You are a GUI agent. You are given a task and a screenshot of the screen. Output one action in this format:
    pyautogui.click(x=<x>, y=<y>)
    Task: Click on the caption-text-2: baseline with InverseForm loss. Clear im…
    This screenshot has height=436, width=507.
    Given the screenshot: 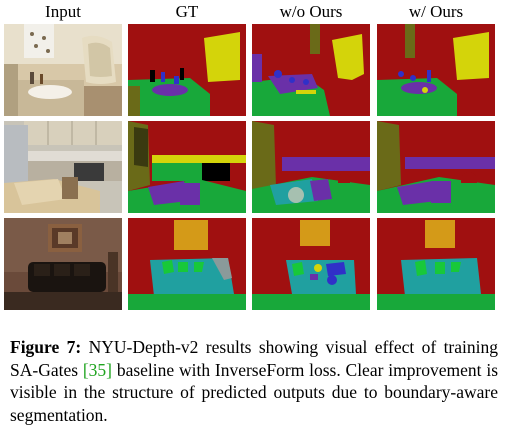 What is the action you would take?
    pyautogui.click(x=254, y=392)
    